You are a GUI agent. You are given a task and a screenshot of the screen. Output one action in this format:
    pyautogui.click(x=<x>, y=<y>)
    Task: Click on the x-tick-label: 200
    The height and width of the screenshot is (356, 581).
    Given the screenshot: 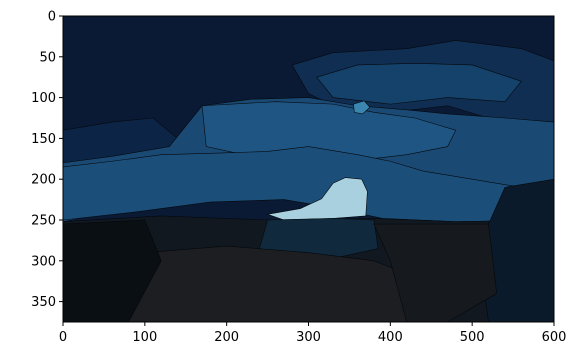 What is the action you would take?
    pyautogui.click(x=226, y=337)
    